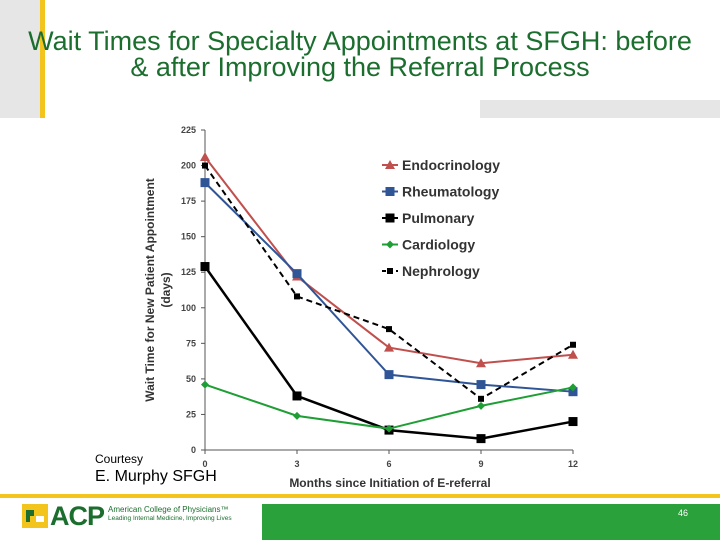  I want to click on legend-item: Rheumatology, so click(440, 192).